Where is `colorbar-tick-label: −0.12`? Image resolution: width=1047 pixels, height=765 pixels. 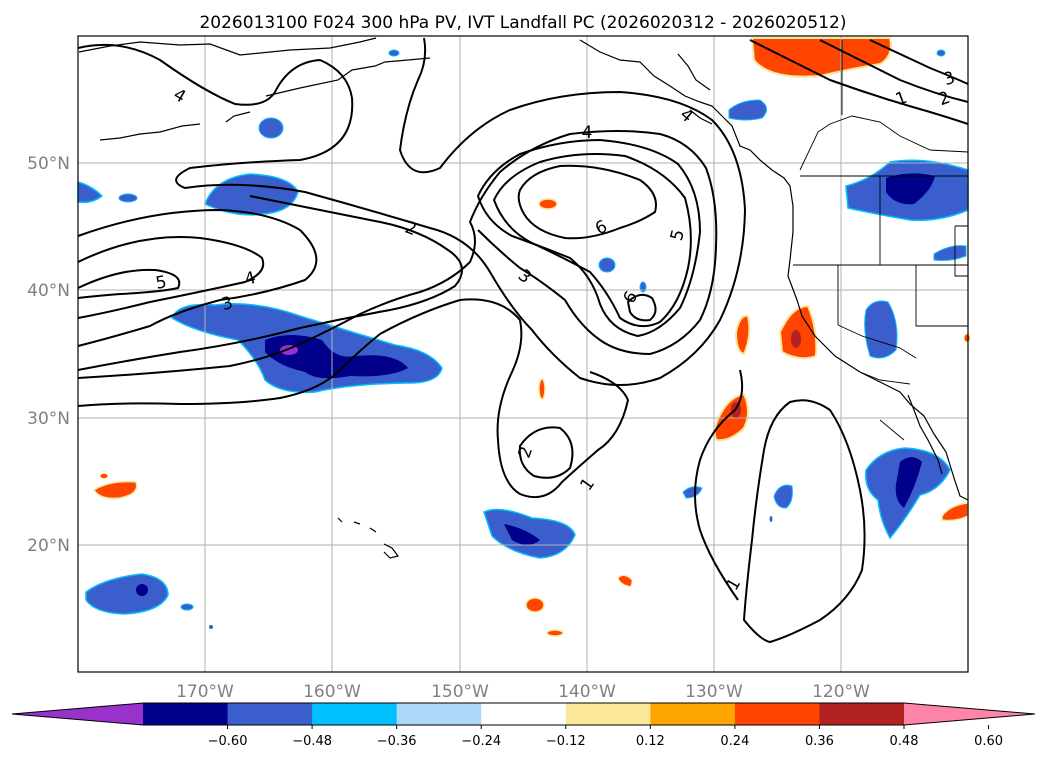
colorbar-tick-label: −0.12 is located at coordinates (566, 741).